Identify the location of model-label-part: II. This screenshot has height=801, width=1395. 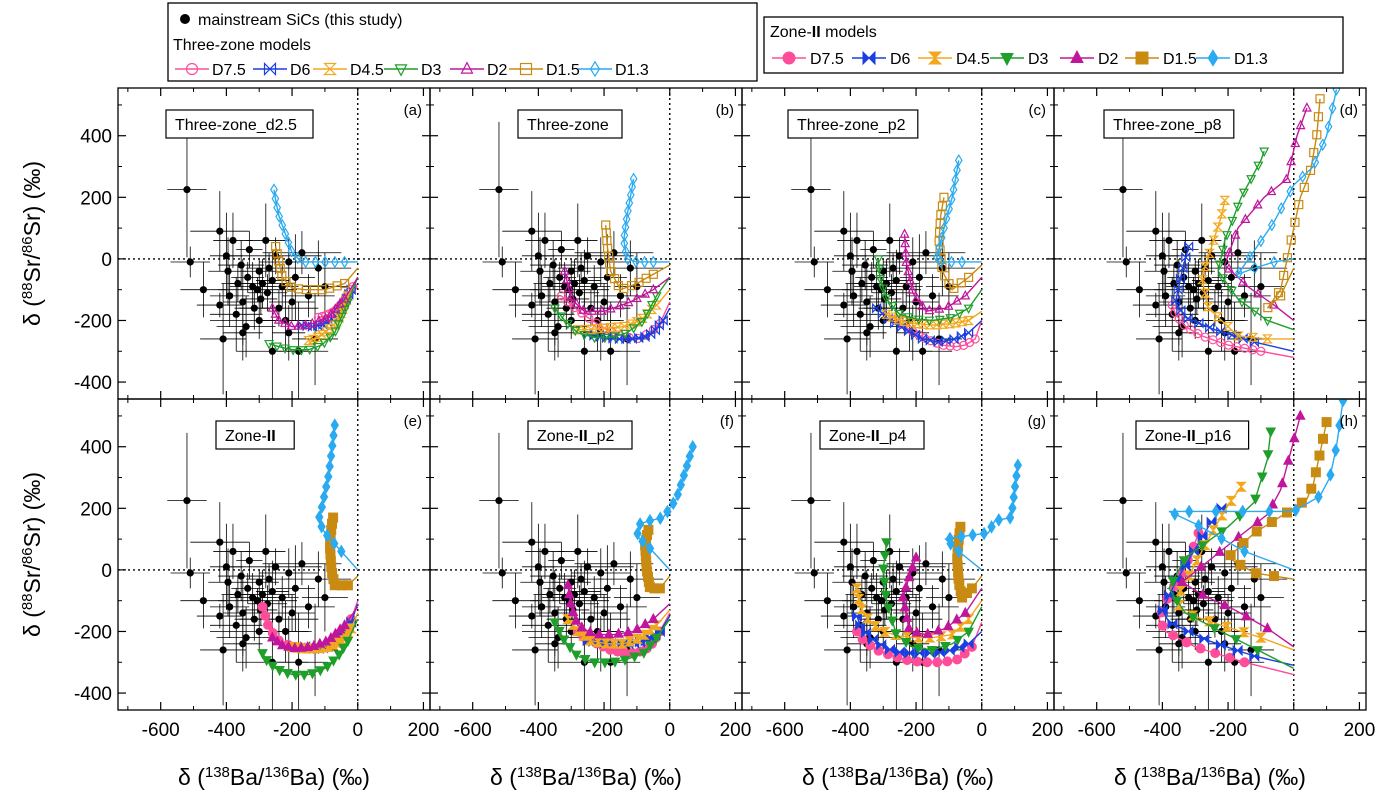
(1191, 436).